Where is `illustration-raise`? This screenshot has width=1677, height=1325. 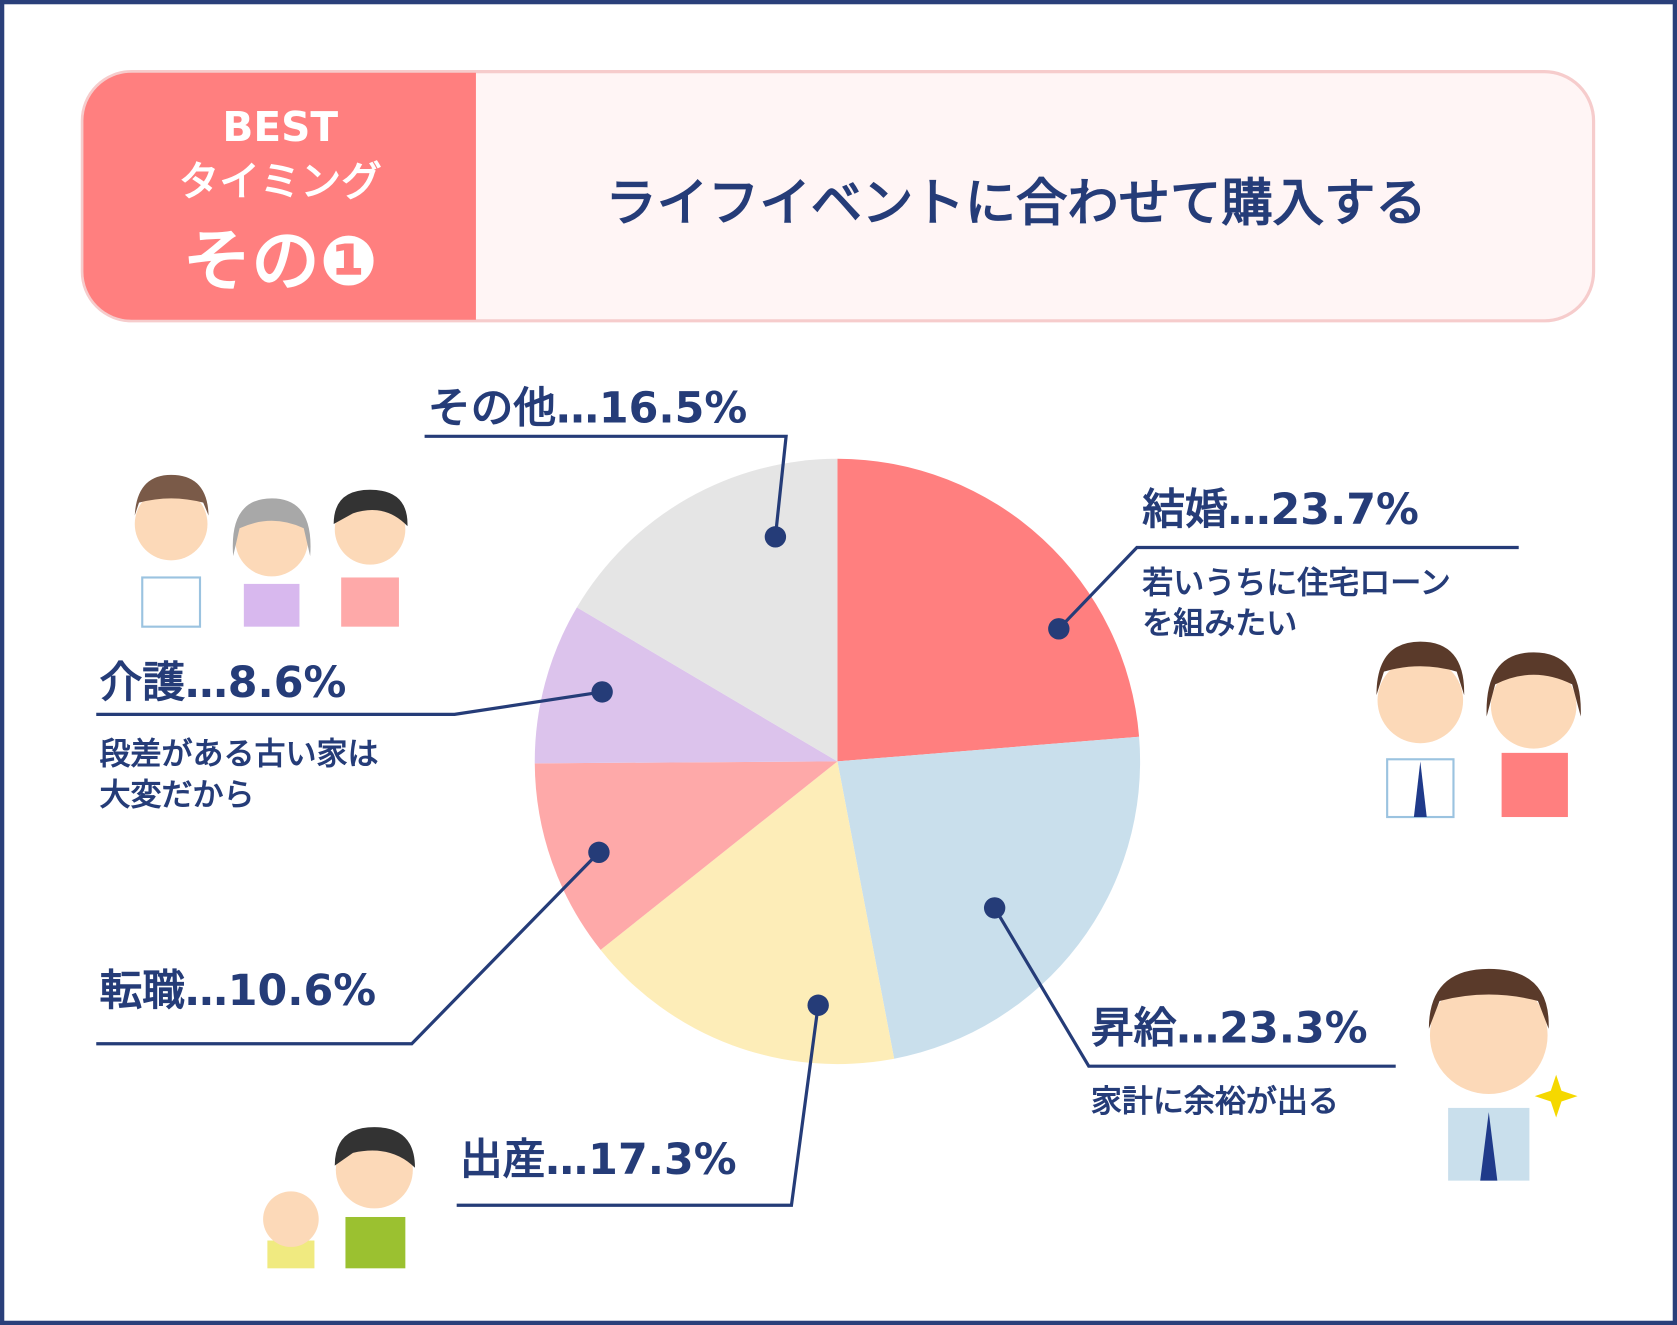
illustration-raise is located at coordinates (1503, 1074).